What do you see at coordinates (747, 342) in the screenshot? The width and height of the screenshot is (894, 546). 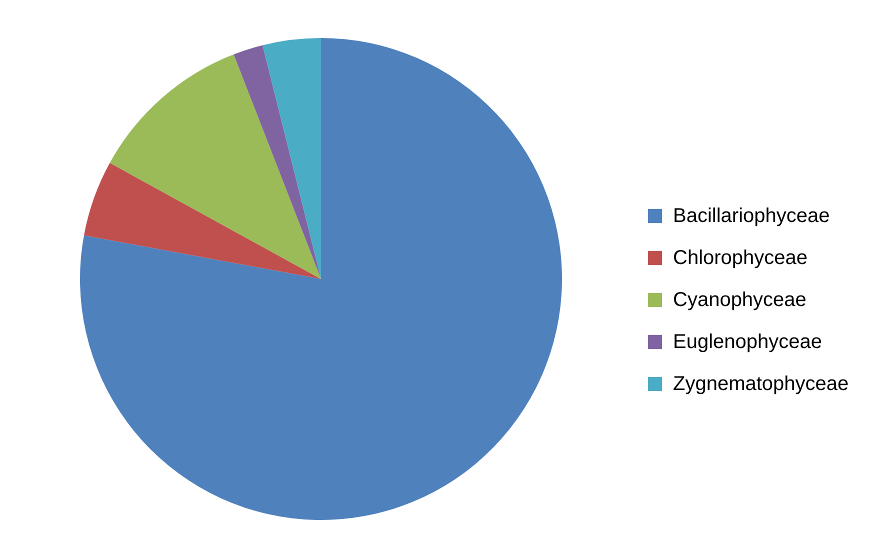 I see `legend-label: Euglenophyceae` at bounding box center [747, 342].